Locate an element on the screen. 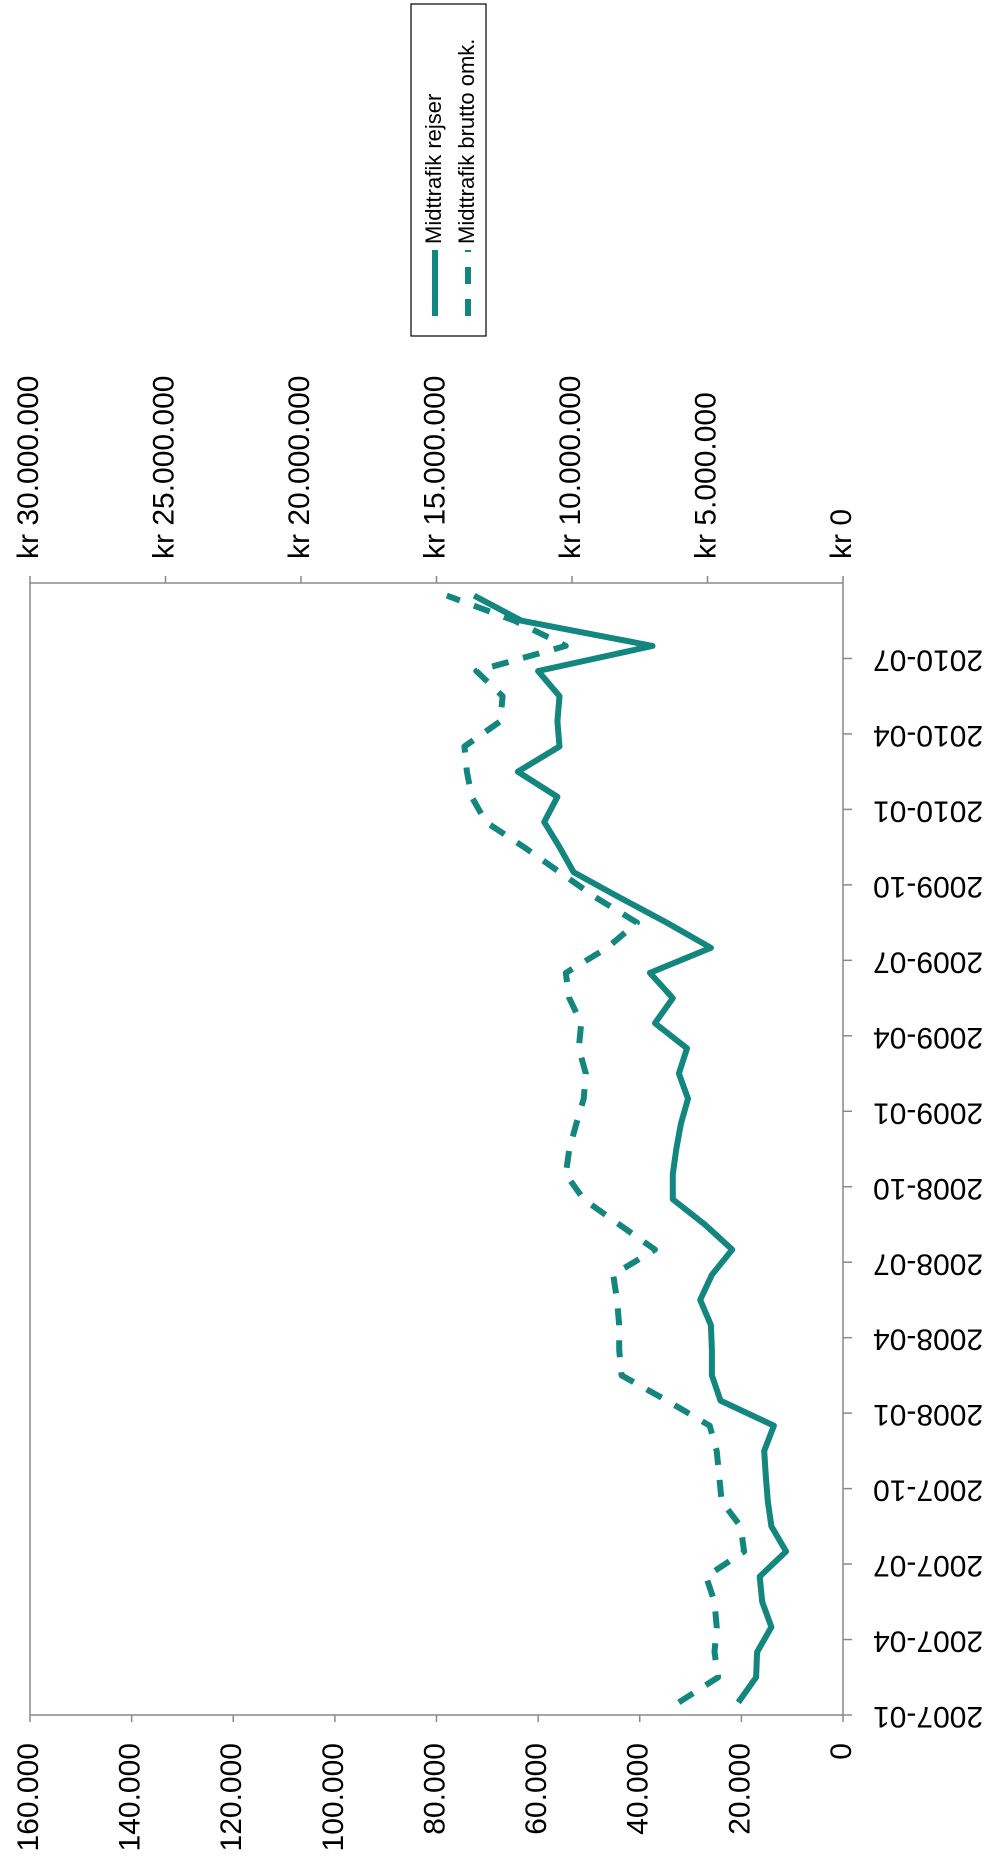 The height and width of the screenshot is (1870, 992). y2-tick-label: kr 30.000.000 is located at coordinates (28, 467).